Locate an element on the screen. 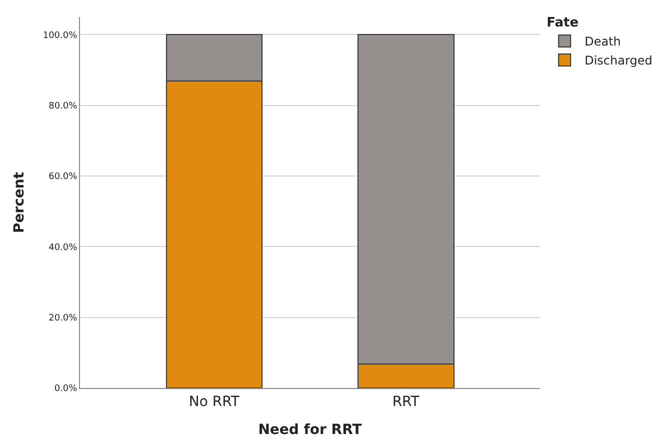  x-tick-label: RRT is located at coordinates (406, 402).